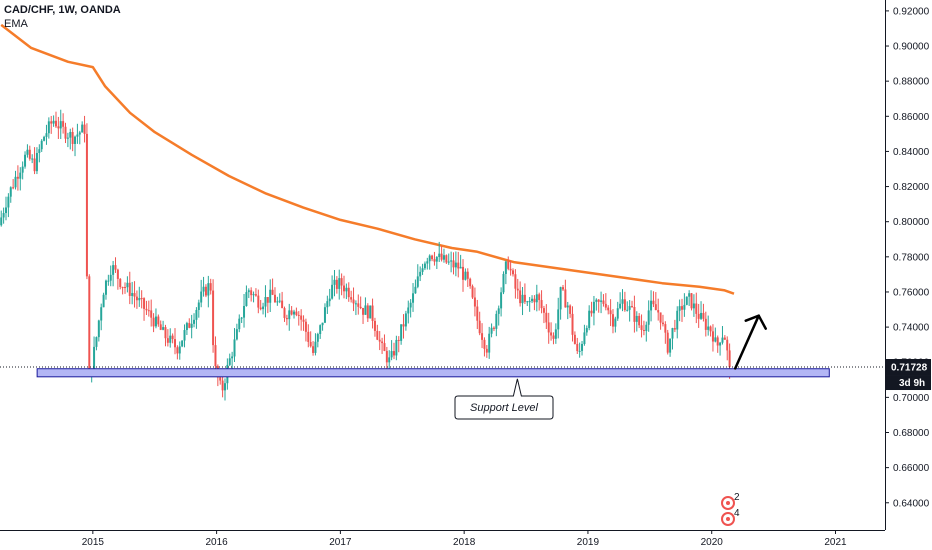 The image size is (932, 550). Describe the element at coordinates (730, 501) in the screenshot. I see `tradingview-idea-icon: 2` at that location.